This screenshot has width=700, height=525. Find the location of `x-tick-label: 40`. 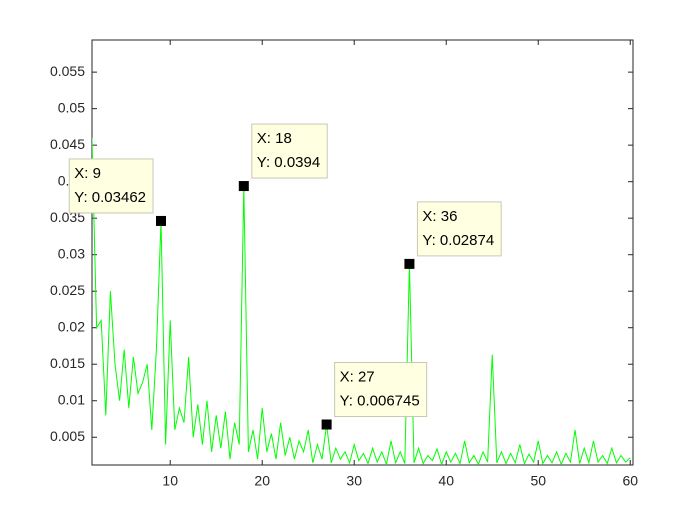

x-tick-label: 40 is located at coordinates (446, 481).